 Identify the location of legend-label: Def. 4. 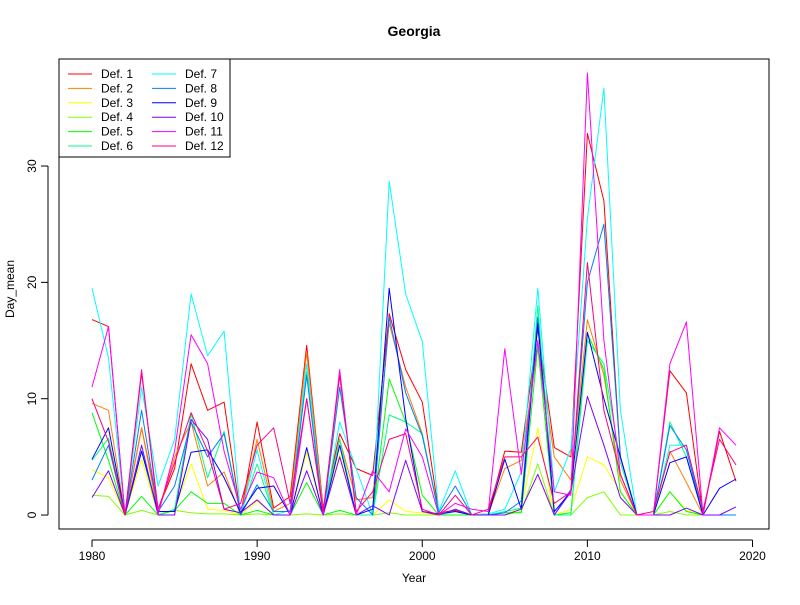
(117, 117).